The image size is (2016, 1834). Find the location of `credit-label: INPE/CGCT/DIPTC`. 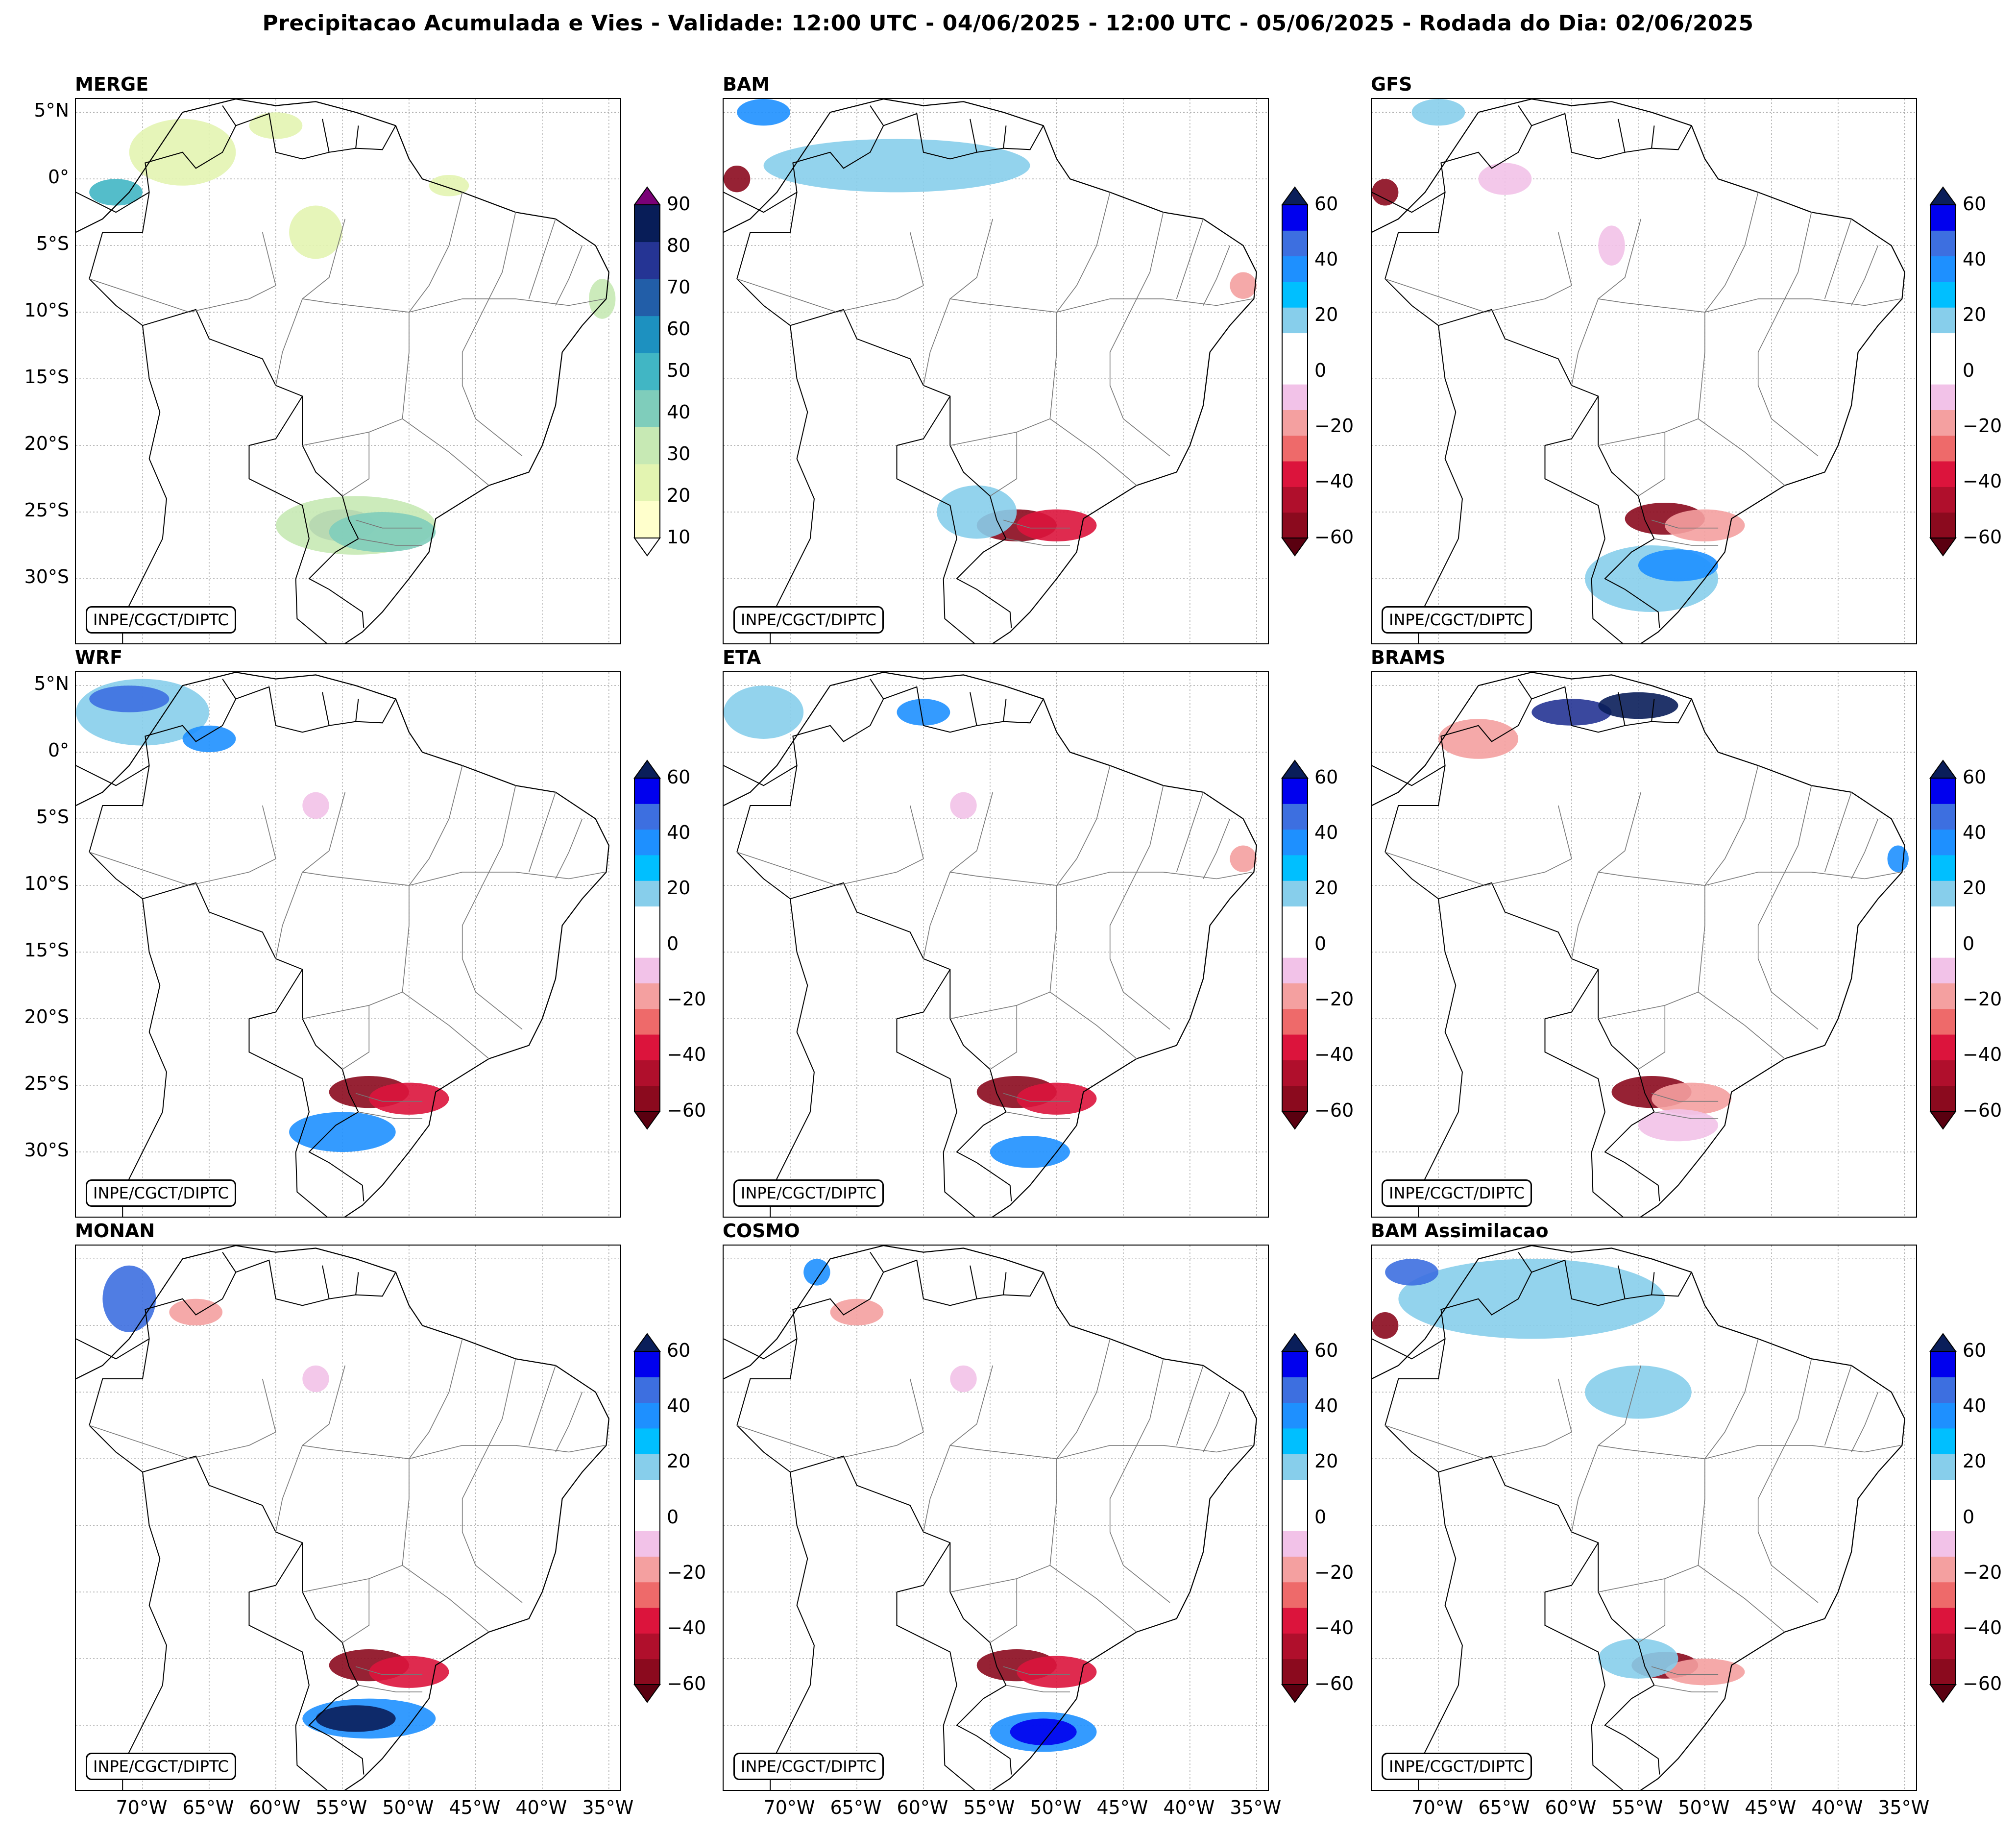

credit-label: INPE/CGCT/DIPTC is located at coordinates (161, 1767).